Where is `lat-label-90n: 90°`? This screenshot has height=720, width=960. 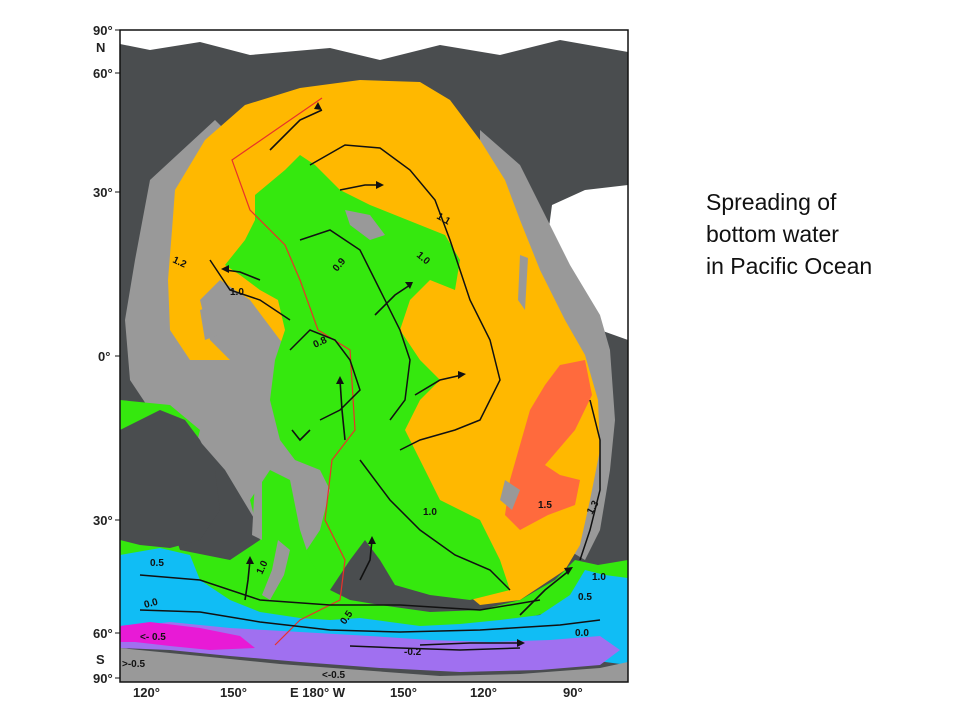
lat-label-90n: 90° is located at coordinates (103, 30).